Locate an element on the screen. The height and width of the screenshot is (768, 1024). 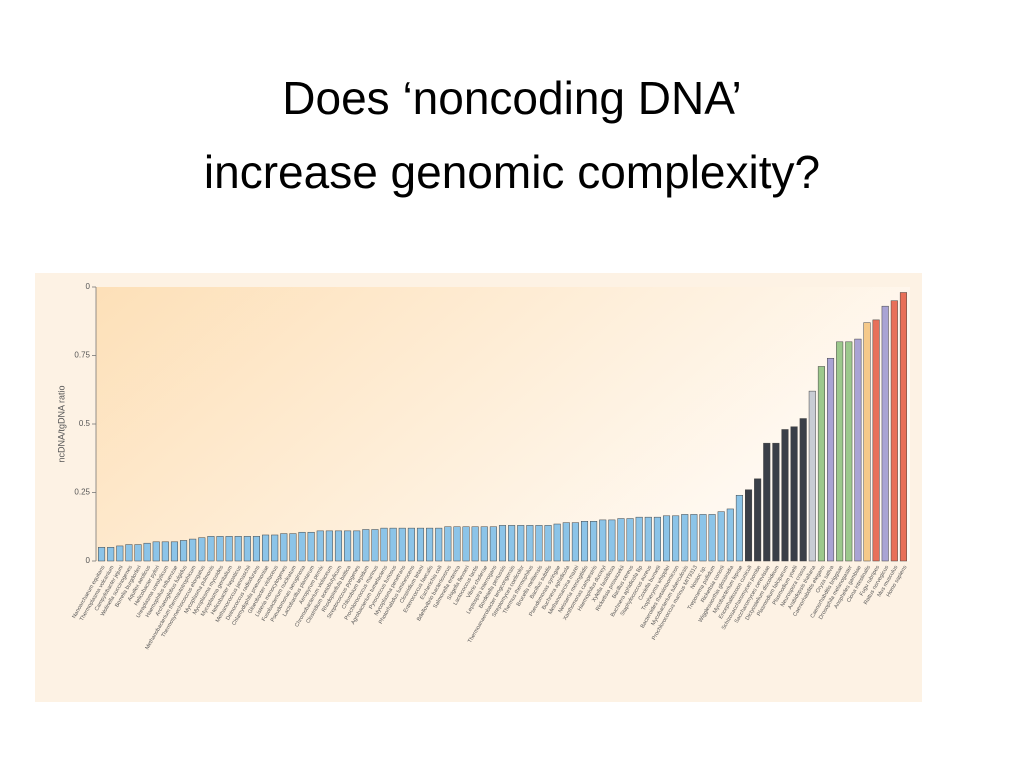
y-tick-label: 0.25 is located at coordinates (82, 492).